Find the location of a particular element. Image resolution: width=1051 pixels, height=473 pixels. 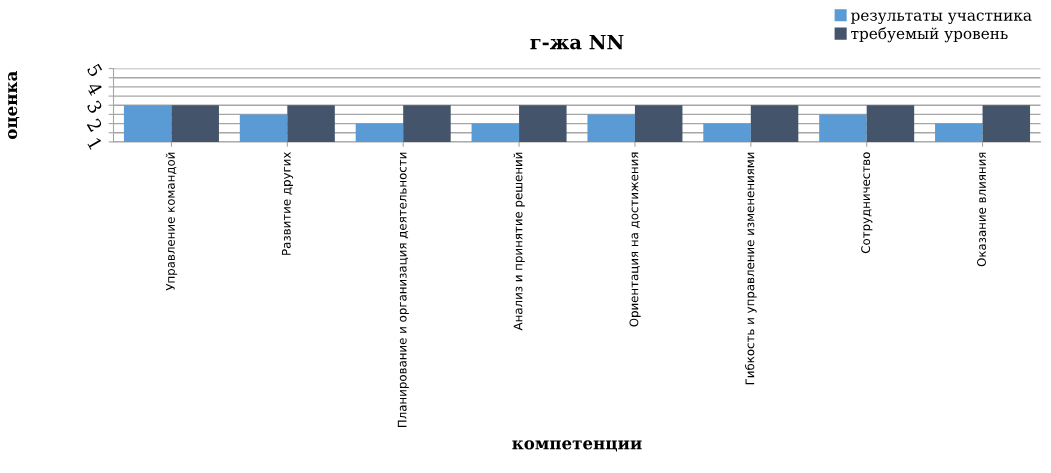

x-tick-label: Гибкость и управление изменениями is located at coordinates (750, 268).